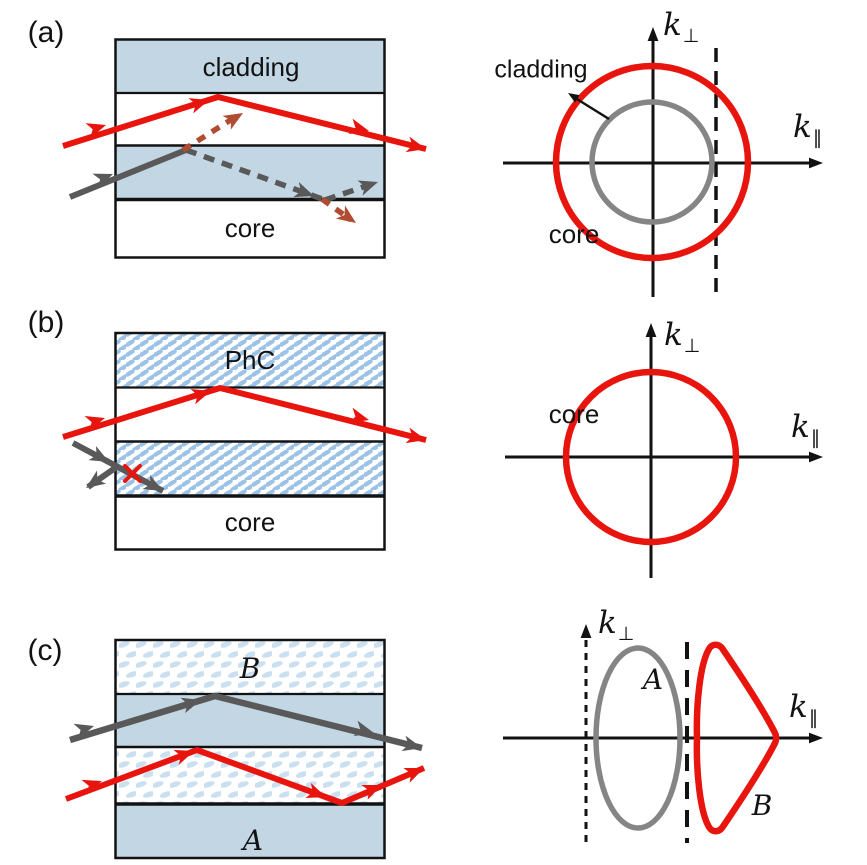 This screenshot has width=867, height=865. Describe the element at coordinates (574, 414) in the screenshot. I see `kspace-b-core-label: core` at that location.